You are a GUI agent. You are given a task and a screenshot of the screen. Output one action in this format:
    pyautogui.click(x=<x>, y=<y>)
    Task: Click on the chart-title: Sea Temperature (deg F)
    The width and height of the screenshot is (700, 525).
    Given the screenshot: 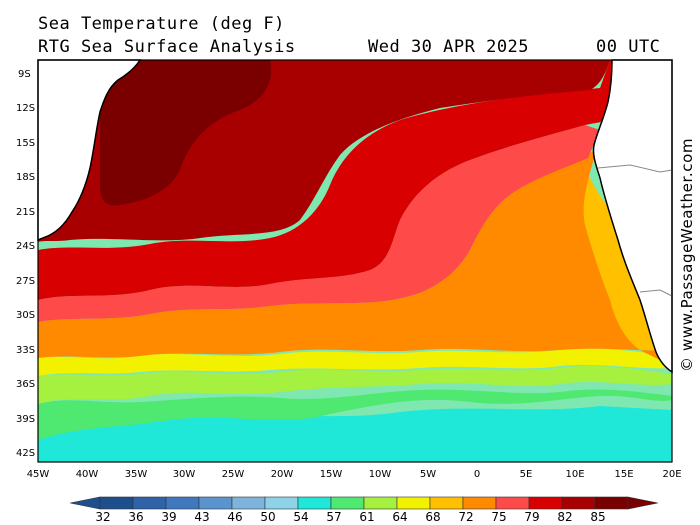 What is the action you would take?
    pyautogui.click(x=161, y=24)
    